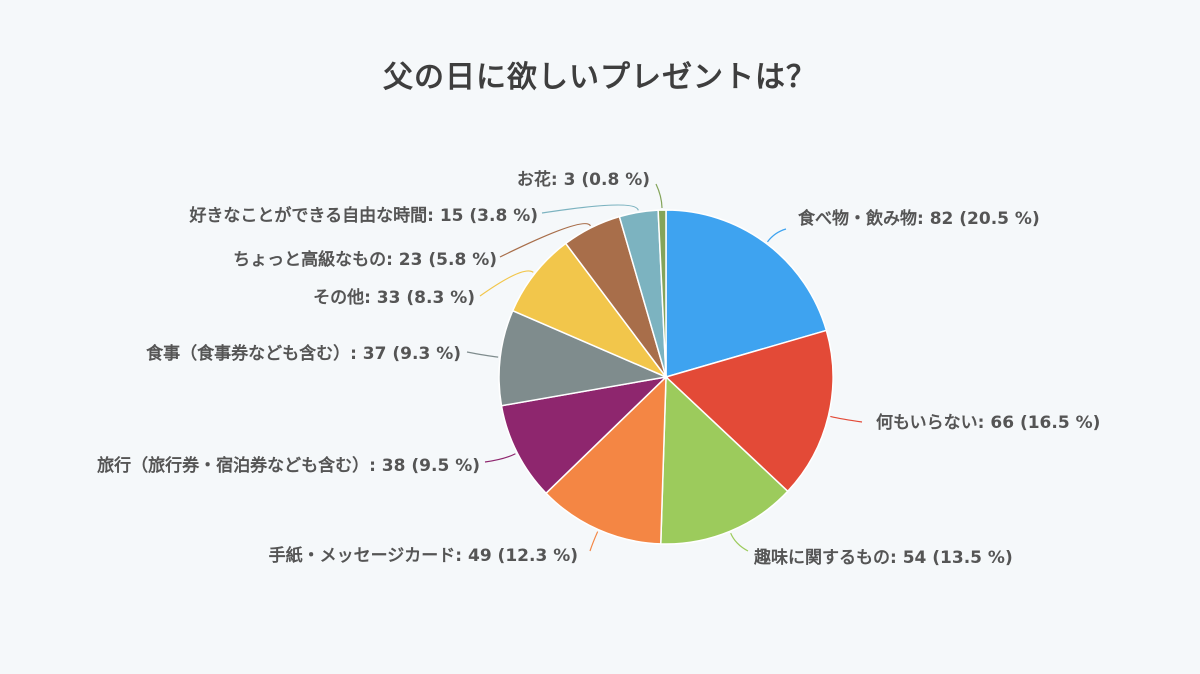  I want to click on data-label-6: 食事（食事券なども含む）: 37 (9.3 %), so click(303, 353).